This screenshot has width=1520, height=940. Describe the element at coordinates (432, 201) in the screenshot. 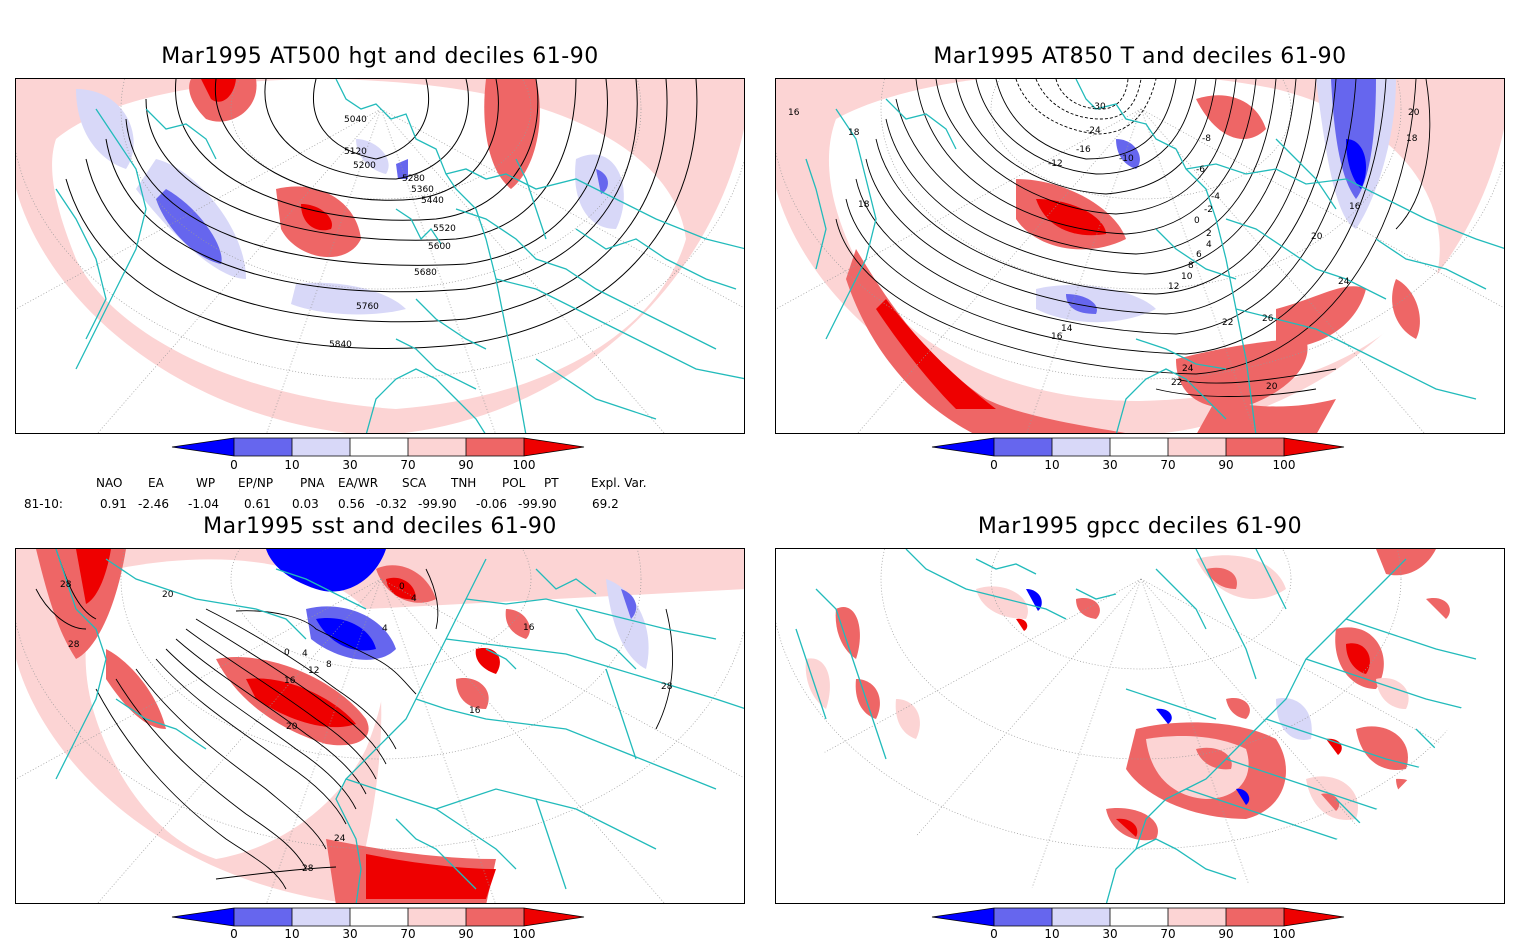

I see `svg-text: 5440` at that location.